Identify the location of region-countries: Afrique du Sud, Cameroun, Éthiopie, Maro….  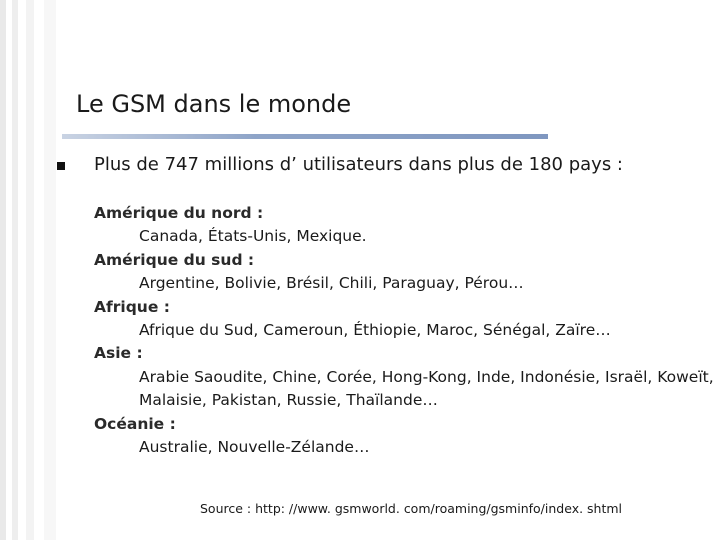
(375, 330).